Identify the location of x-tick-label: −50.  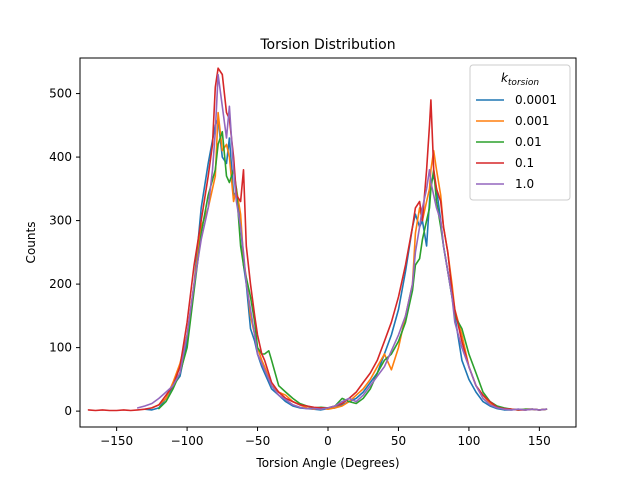
(257, 441).